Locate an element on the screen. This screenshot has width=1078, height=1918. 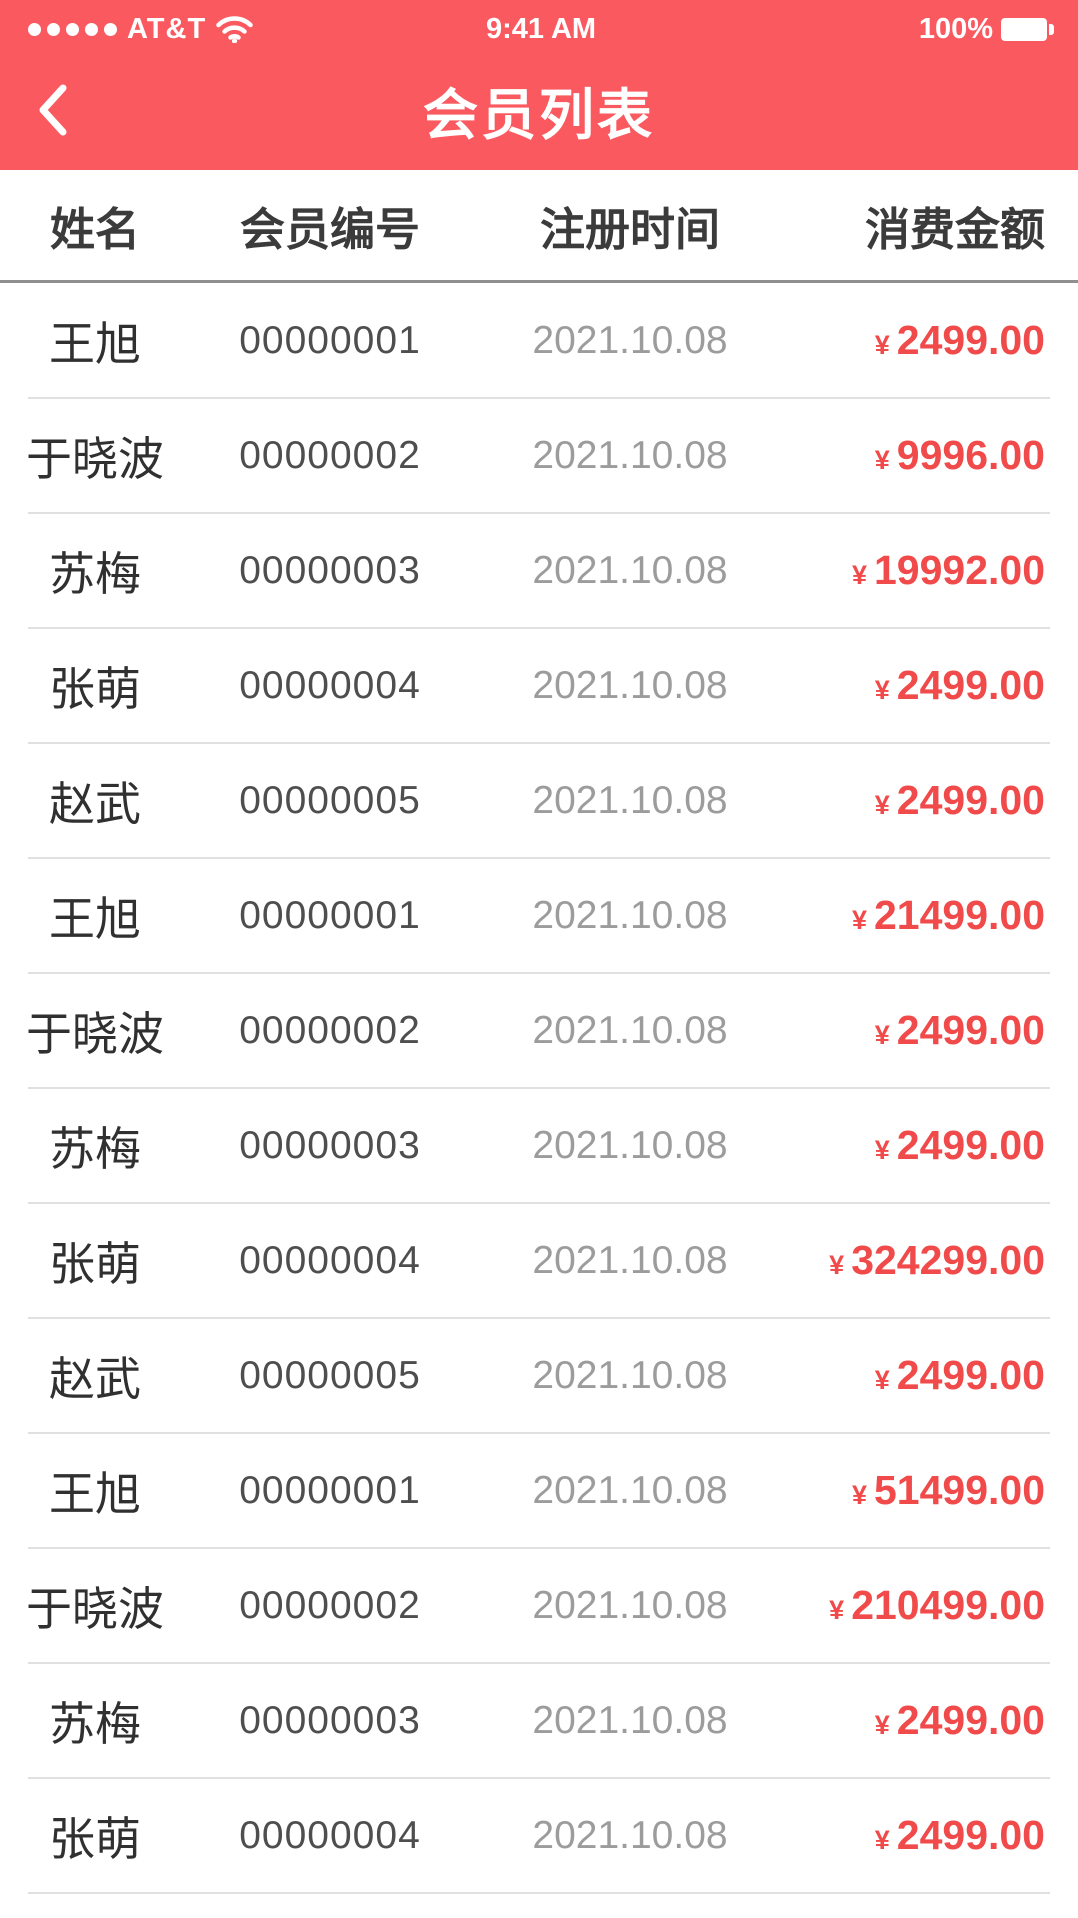
member-row: 王旭 00000001 2021.10.08 ¥2499.00 is located at coordinates (539, 341).